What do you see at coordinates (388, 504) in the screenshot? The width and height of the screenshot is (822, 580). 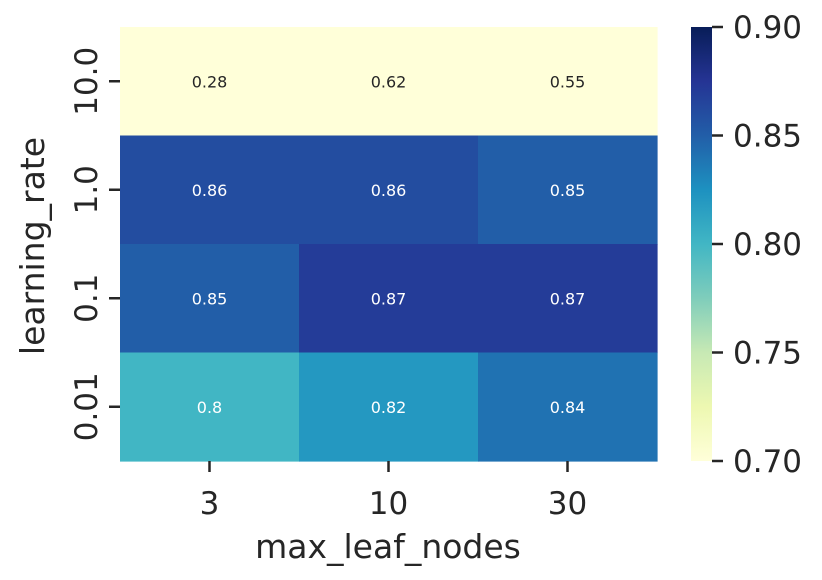 I see `x-tick-label: 10` at bounding box center [388, 504].